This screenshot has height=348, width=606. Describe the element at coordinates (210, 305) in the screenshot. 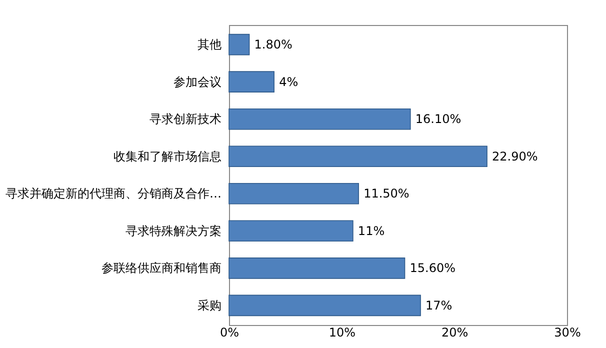

I see `y-tick-label: 采购` at that location.